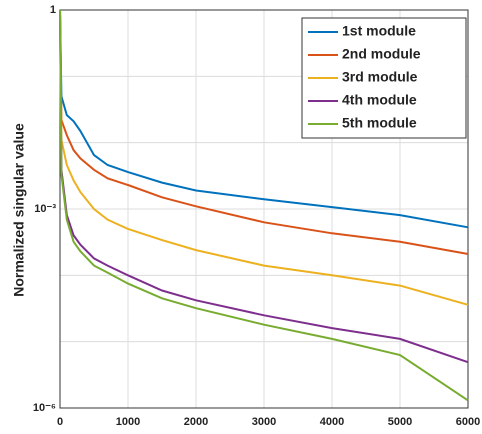 Image resolution: width=482 pixels, height=434 pixels. What do you see at coordinates (264, 422) in the screenshot?
I see `x-tick-label: 3000` at bounding box center [264, 422].